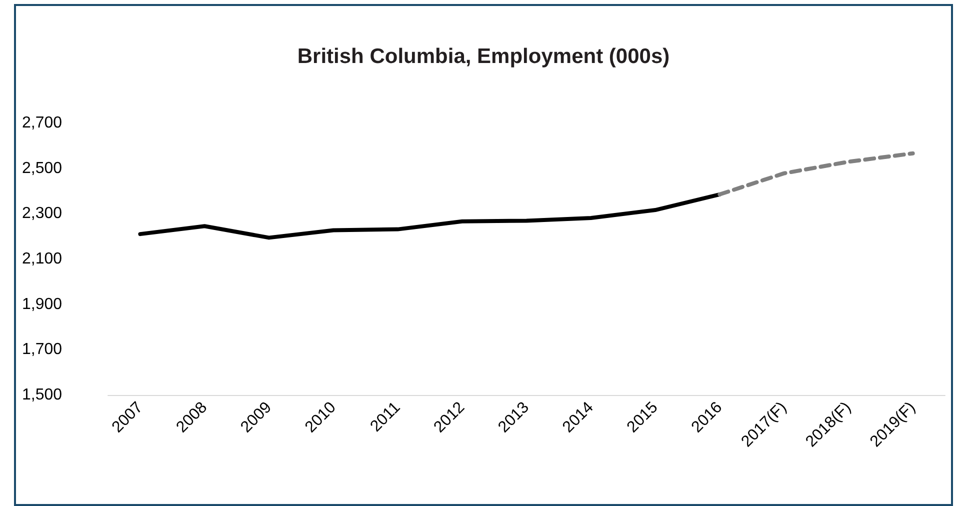 The image size is (959, 506). Describe the element at coordinates (42, 304) in the screenshot. I see `y-tick-label: 1,900` at that location.